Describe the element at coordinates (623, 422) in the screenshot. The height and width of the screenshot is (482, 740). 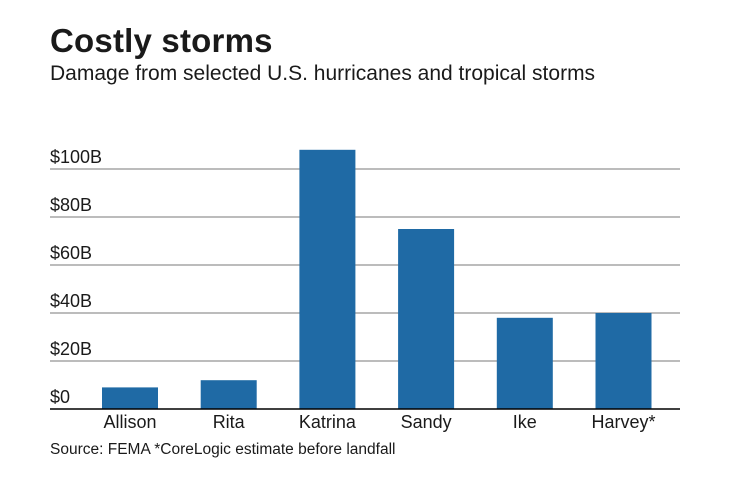
I see `x-tick-label: Harvey*` at that location.